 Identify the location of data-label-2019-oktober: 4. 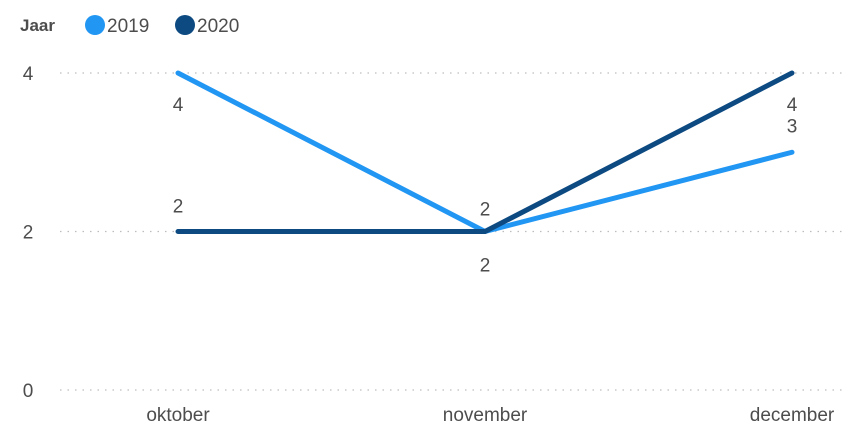
(178, 105).